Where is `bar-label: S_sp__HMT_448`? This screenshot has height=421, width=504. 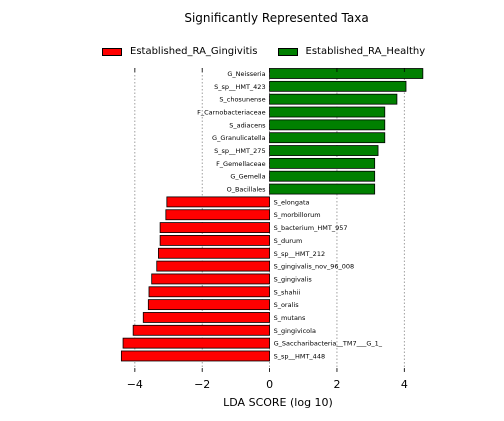 bar-label: S_sp__HMT_448 is located at coordinates (300, 356).